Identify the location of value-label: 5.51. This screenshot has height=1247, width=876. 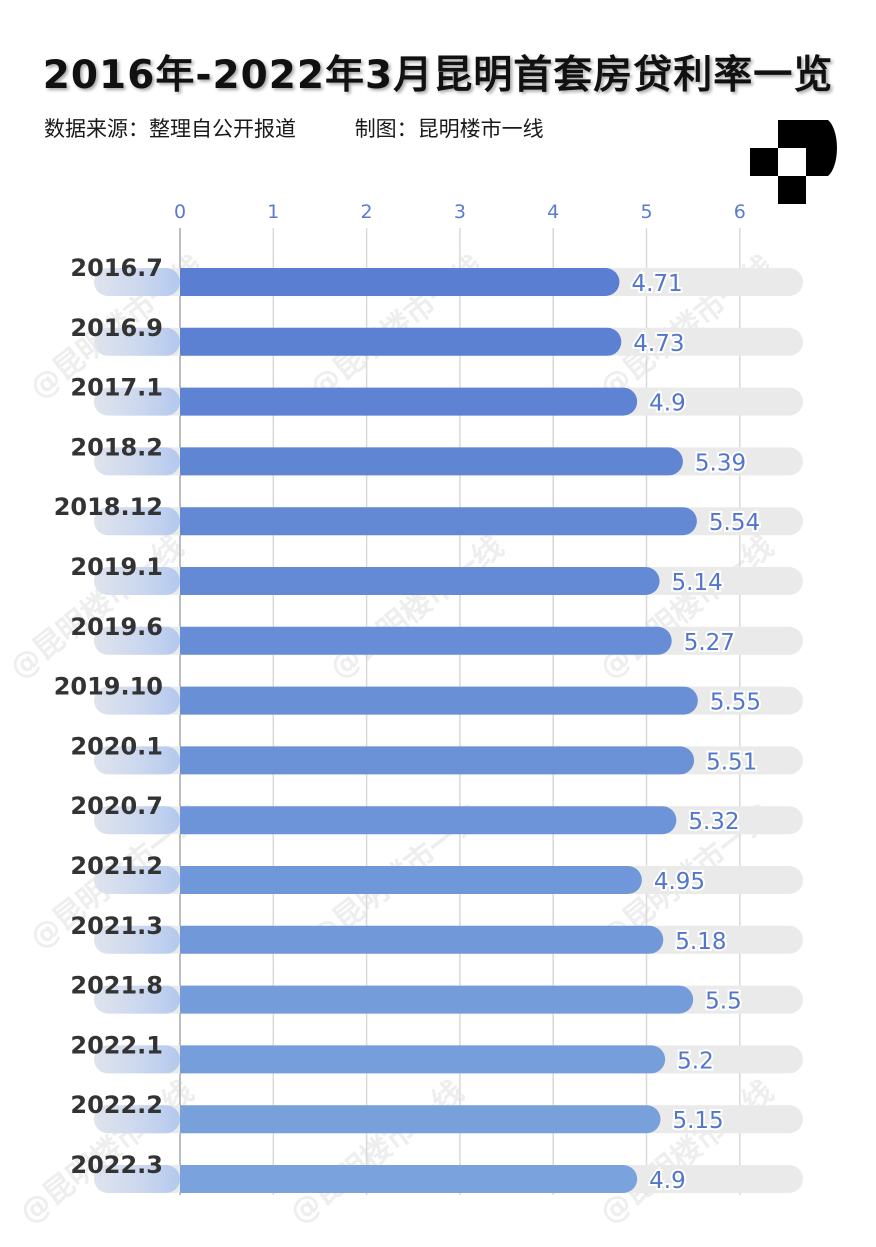
(731, 762).